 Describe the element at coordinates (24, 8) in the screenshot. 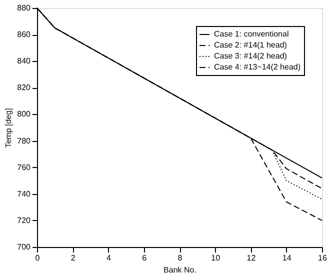

I see `y-tick-label: 880` at that location.